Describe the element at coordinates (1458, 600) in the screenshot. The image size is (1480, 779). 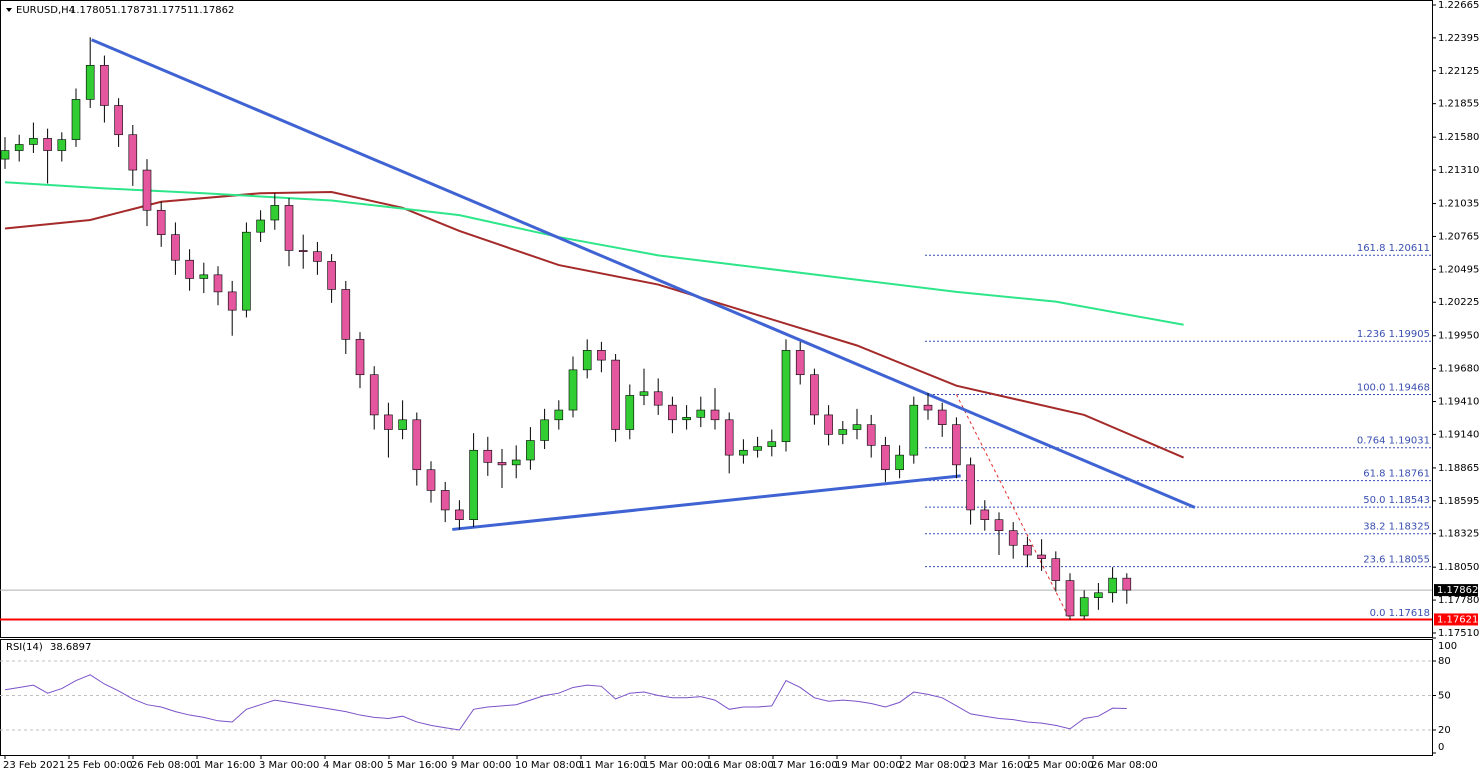
I see `y-tick-label: 1.17780` at that location.